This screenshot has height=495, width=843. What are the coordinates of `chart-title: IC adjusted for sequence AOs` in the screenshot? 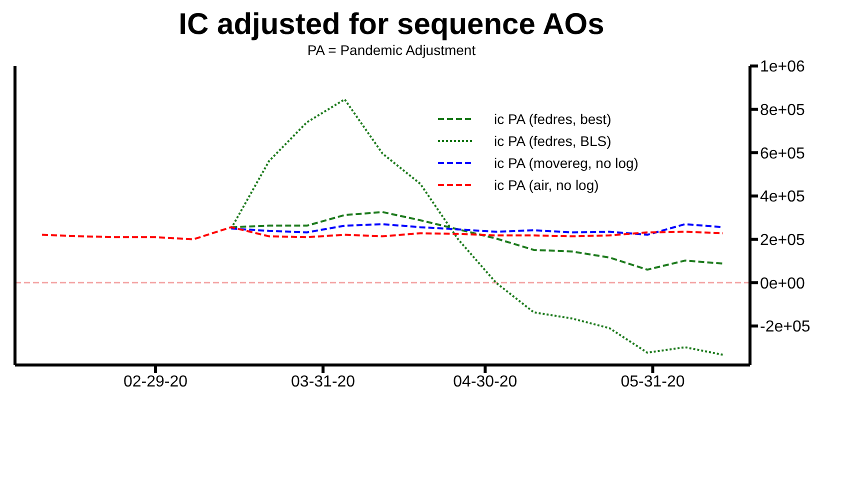 It's located at (392, 25).